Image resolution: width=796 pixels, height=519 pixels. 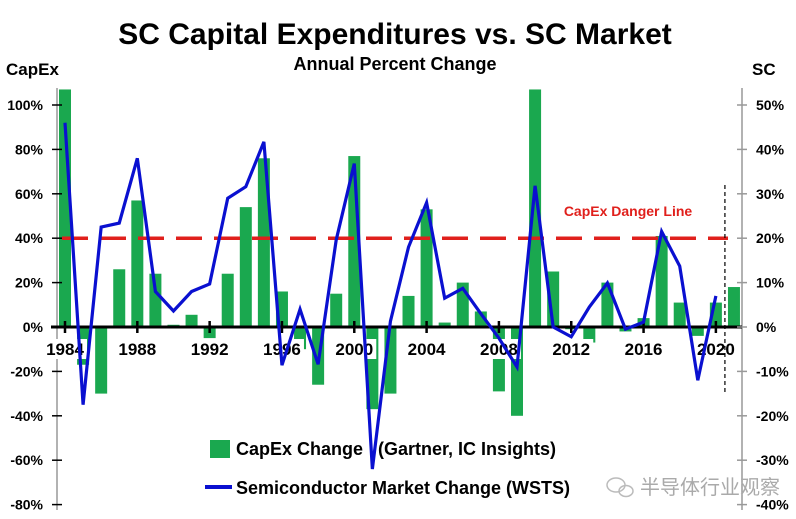 I want to click on capex-bar-2019, so click(x=697, y=331).